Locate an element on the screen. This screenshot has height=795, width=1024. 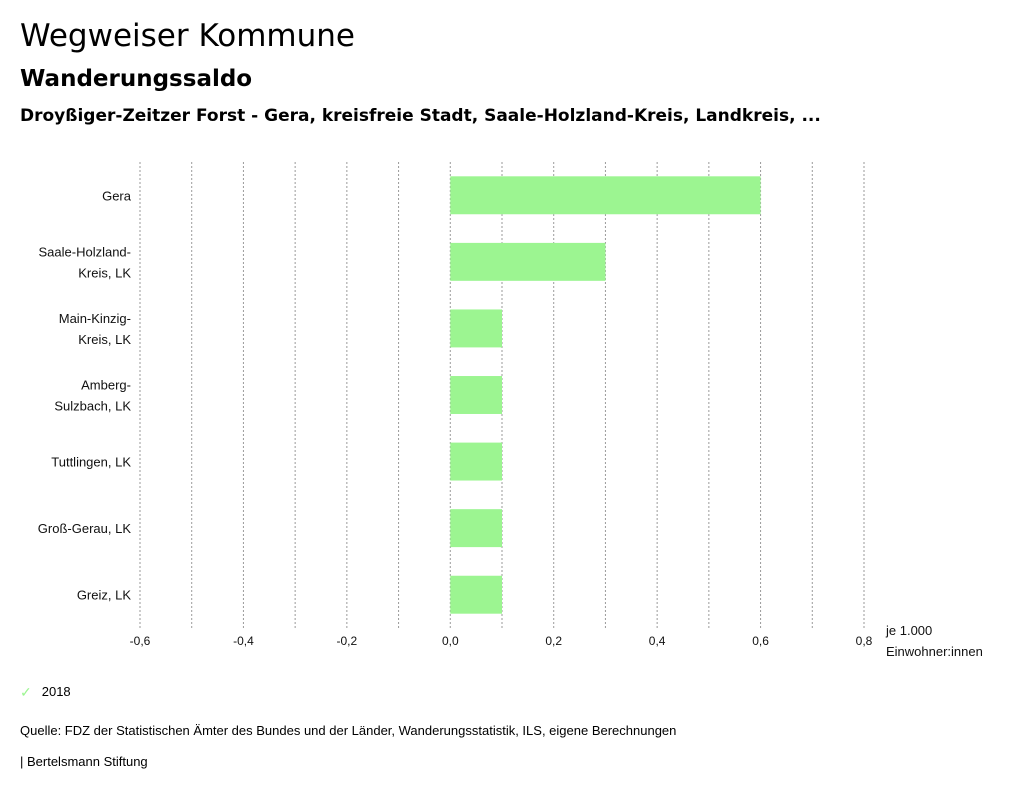
x-unit-label: je 1.000 is located at coordinates (908, 630).